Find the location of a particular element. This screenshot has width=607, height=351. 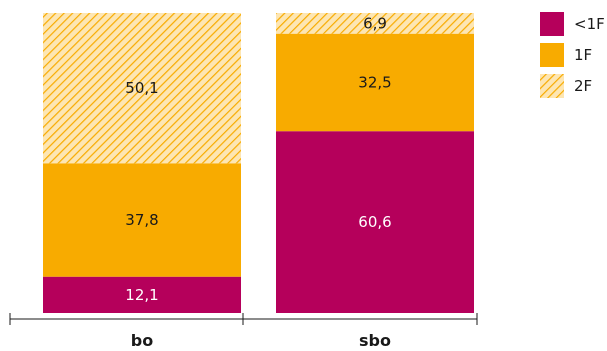

category-label-sbo: sbo is located at coordinates (375, 340).